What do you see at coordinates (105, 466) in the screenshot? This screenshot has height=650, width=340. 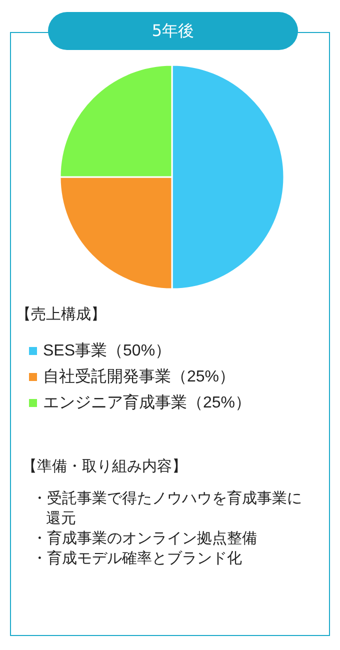 I see `text: 【準備・取り組み内容】` at bounding box center [105, 466].